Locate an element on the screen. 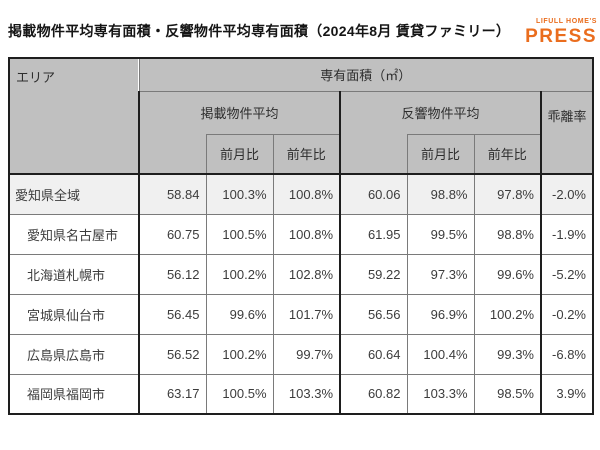 This screenshot has width=600, height=450. listed-mom-cell: 100.3% is located at coordinates (239, 194).